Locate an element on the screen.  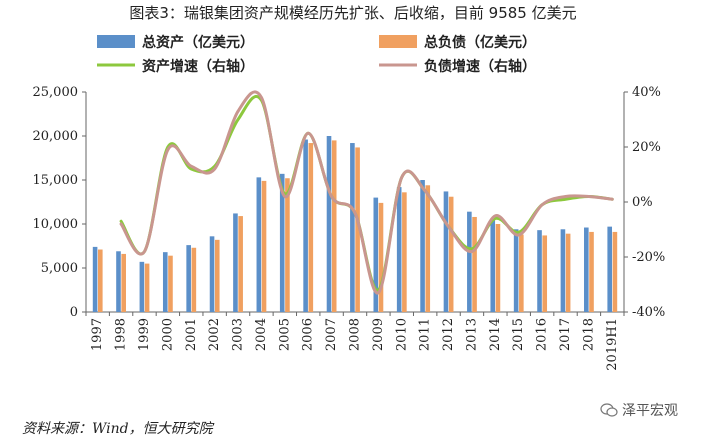
x-tick-label: 2007 is located at coordinates (331, 334).